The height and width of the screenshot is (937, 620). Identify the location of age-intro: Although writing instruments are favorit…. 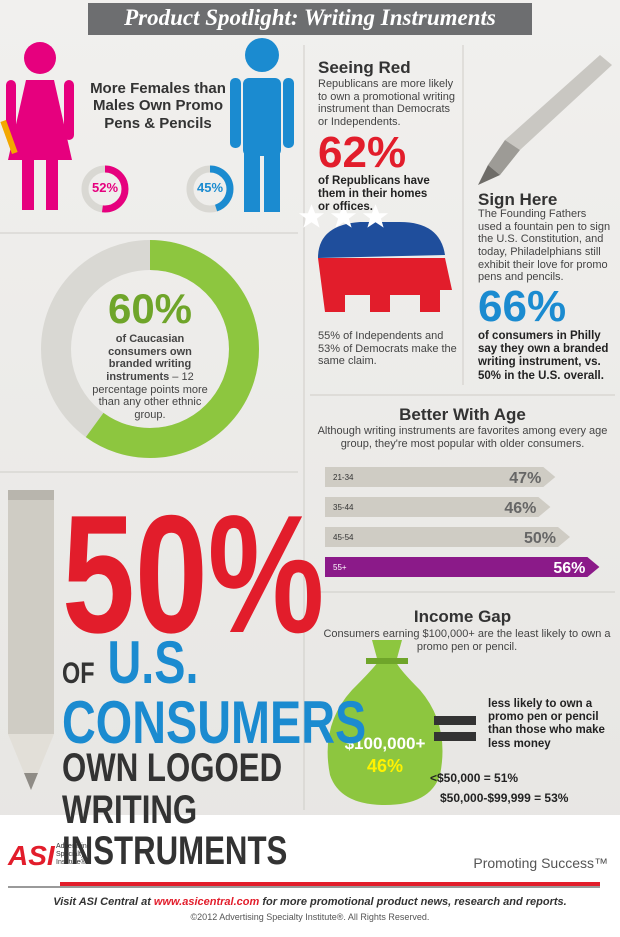
(462, 437).